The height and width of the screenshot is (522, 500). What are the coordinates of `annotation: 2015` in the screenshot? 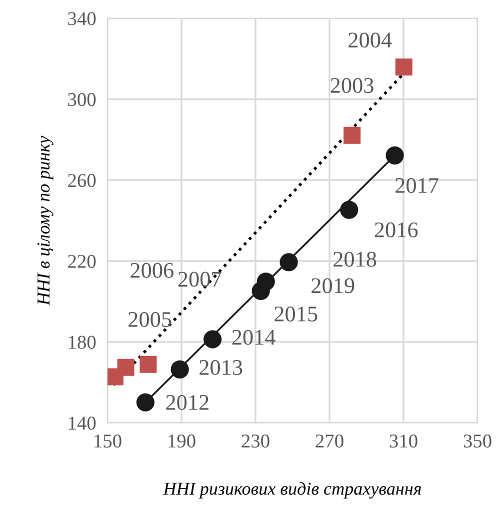 It's located at (296, 314).